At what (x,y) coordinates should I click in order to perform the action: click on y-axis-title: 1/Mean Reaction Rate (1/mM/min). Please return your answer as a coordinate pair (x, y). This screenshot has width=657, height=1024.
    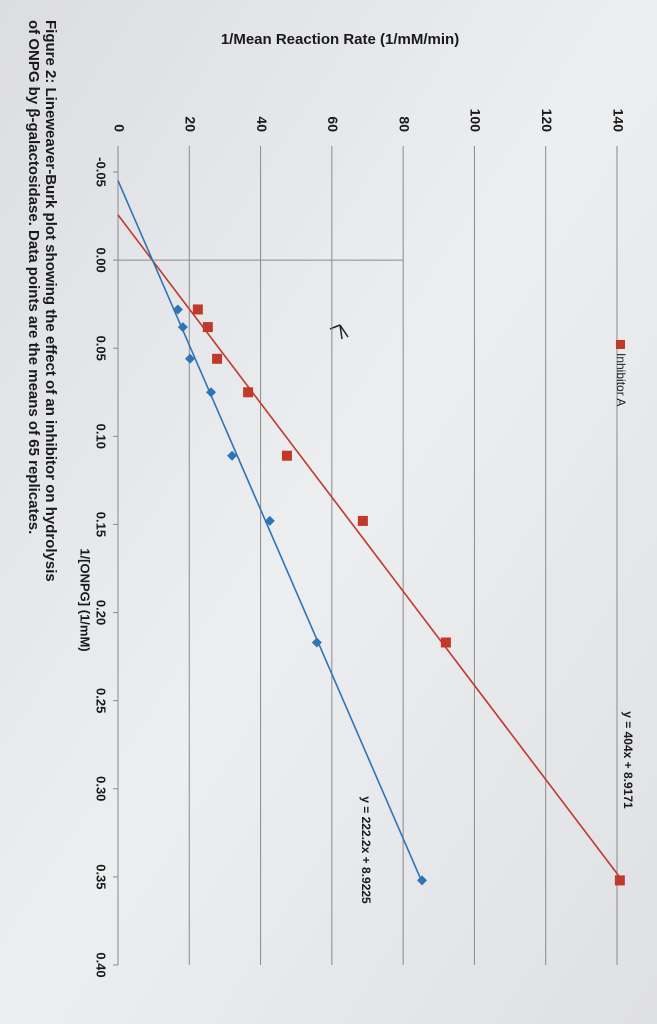
    Looking at the image, I should click on (340, 39).